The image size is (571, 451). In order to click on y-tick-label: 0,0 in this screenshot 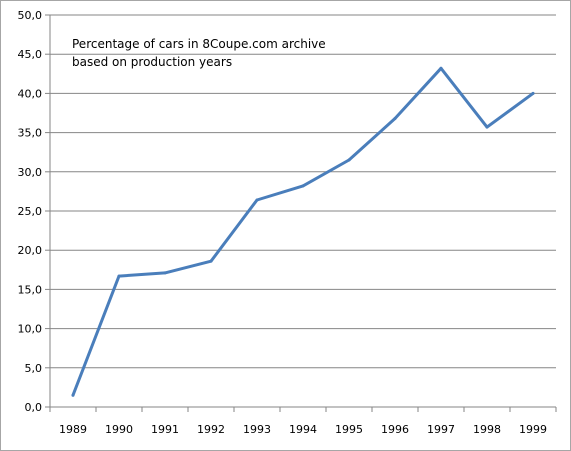, I will do `click(34, 407)`.